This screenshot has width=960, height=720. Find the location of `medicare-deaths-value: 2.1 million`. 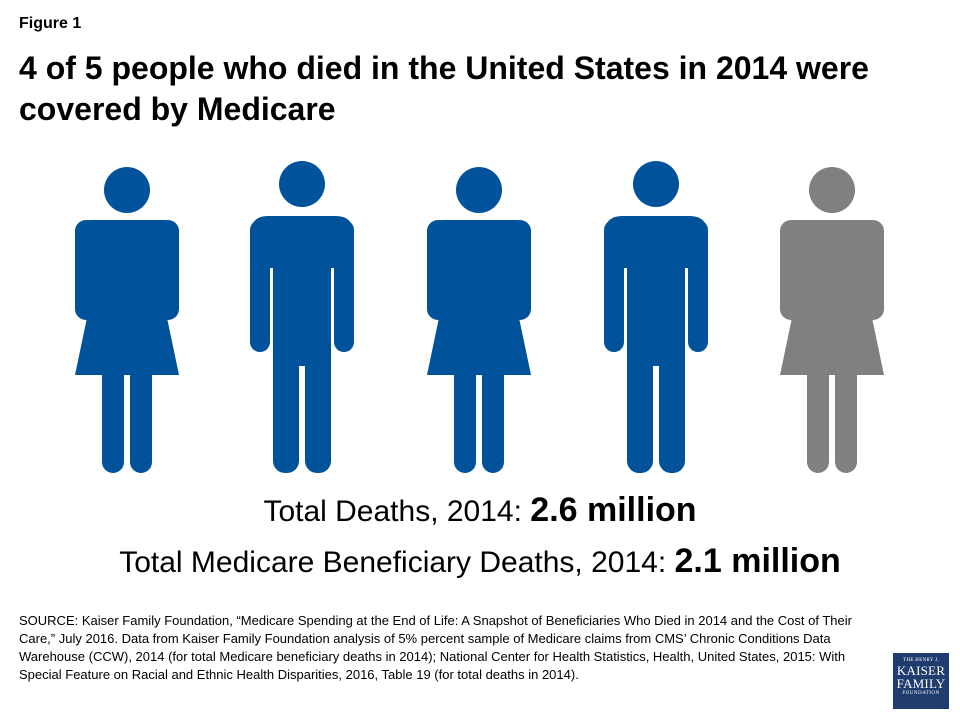

medicare-deaths-value: 2.1 million is located at coordinates (757, 561).